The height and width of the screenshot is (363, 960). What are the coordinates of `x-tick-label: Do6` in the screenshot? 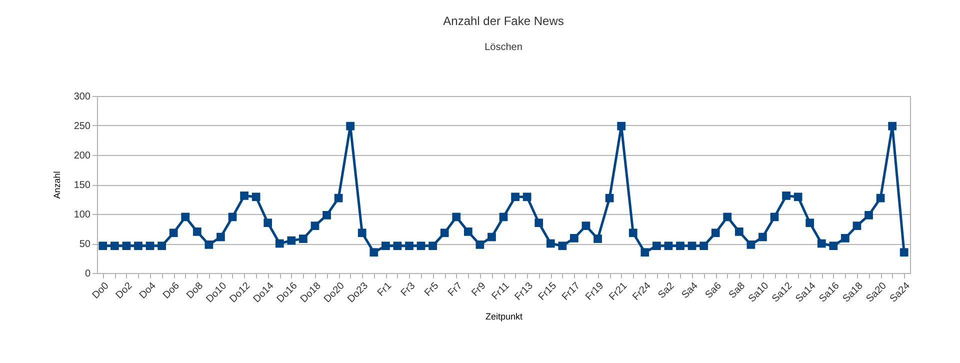 It's located at (171, 291).